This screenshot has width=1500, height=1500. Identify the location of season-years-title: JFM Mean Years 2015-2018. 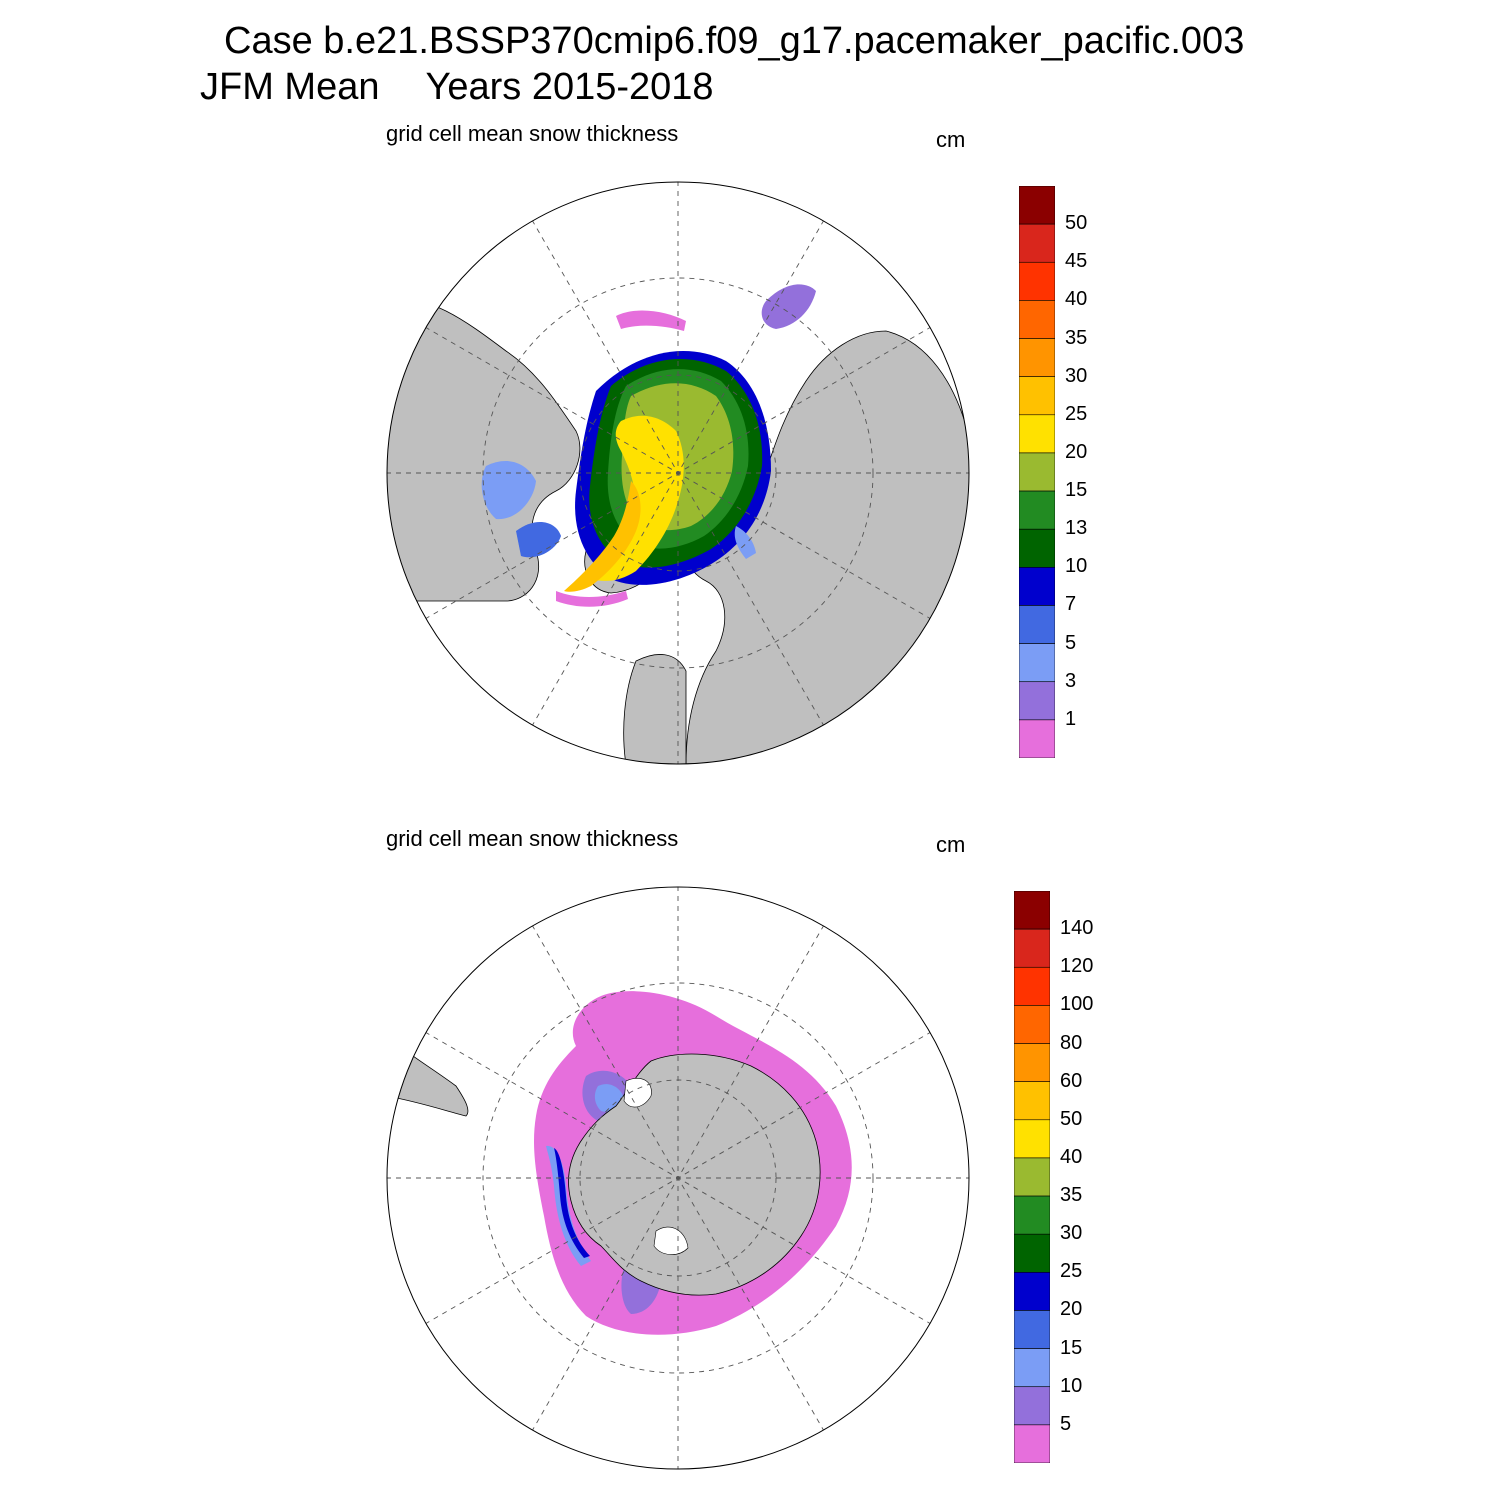
(457, 87).